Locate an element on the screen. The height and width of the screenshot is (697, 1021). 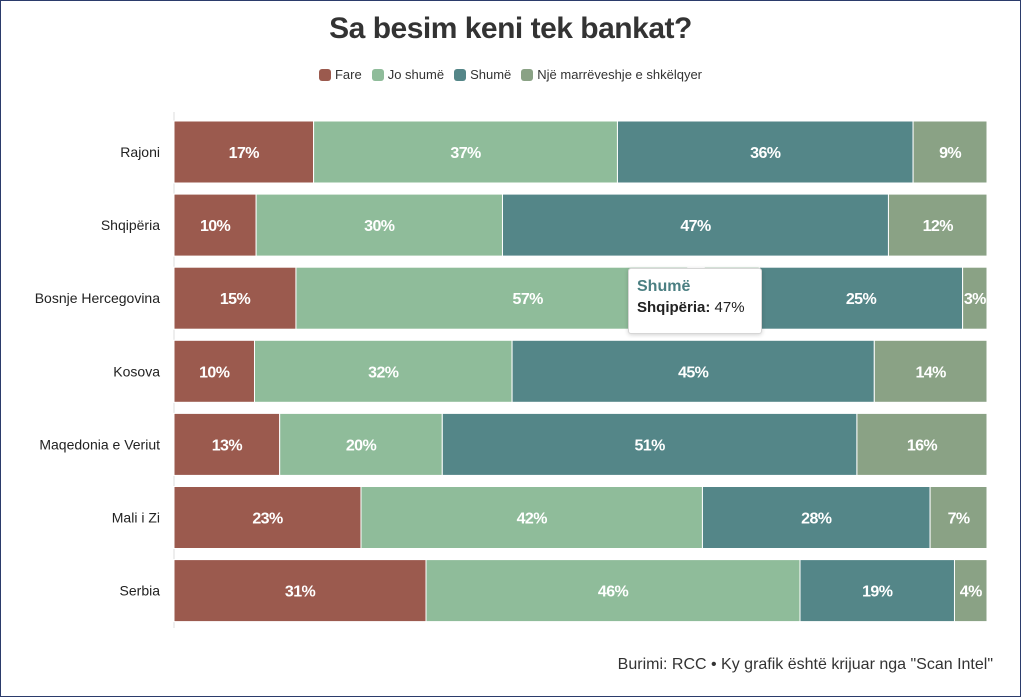
category-label: Bosnje Hercegovina is located at coordinates (98, 298).